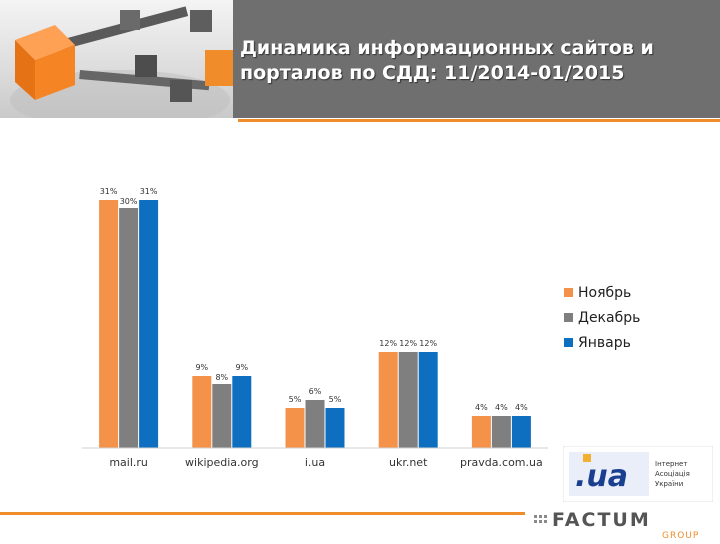 The width and height of the screenshot is (720, 544). I want to click on data-label-wikipedia-org-1: 8%, so click(221, 377).